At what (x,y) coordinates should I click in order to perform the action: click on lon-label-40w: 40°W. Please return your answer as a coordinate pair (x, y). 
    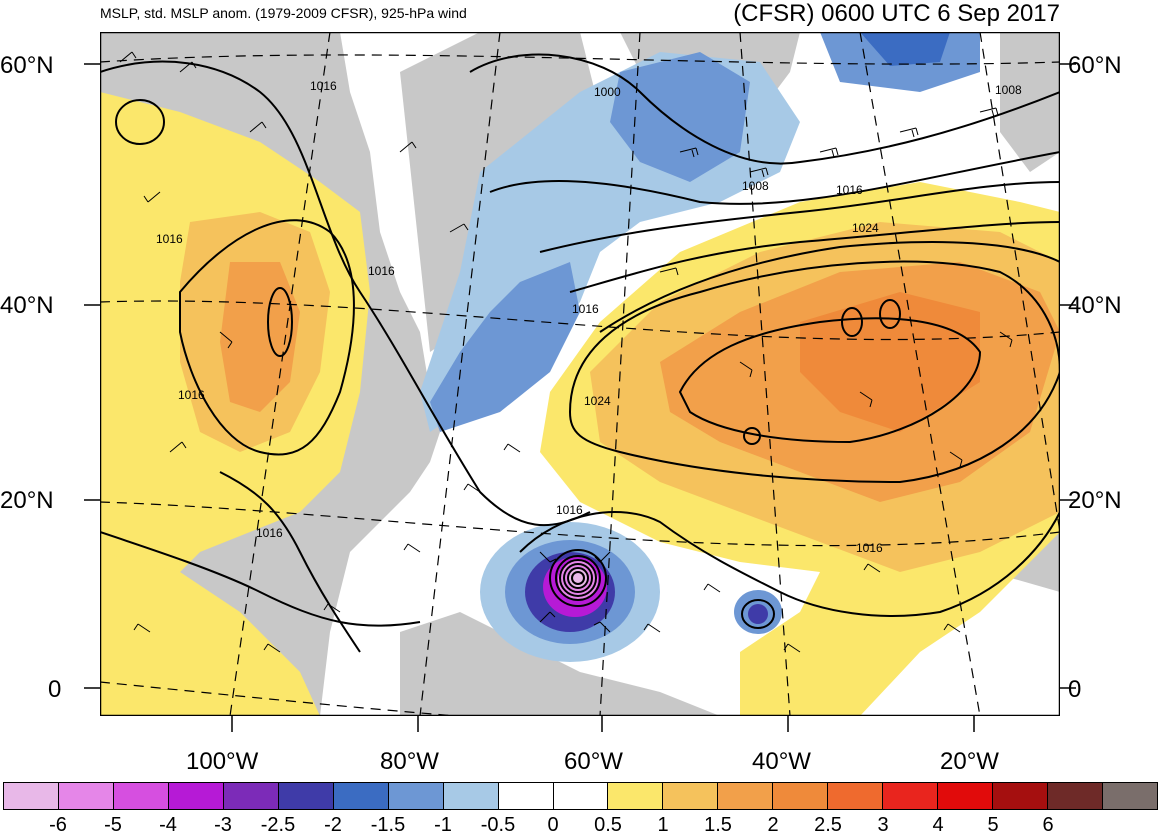
    Looking at the image, I should click on (781, 761).